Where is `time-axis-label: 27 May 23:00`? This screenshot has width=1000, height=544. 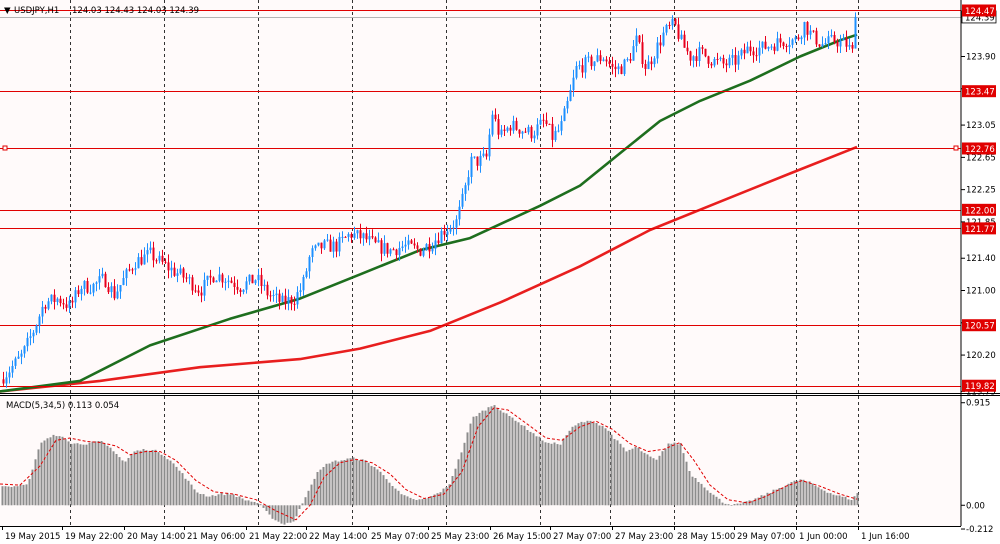
time-axis-label: 27 May 23:00 is located at coordinates (644, 537).